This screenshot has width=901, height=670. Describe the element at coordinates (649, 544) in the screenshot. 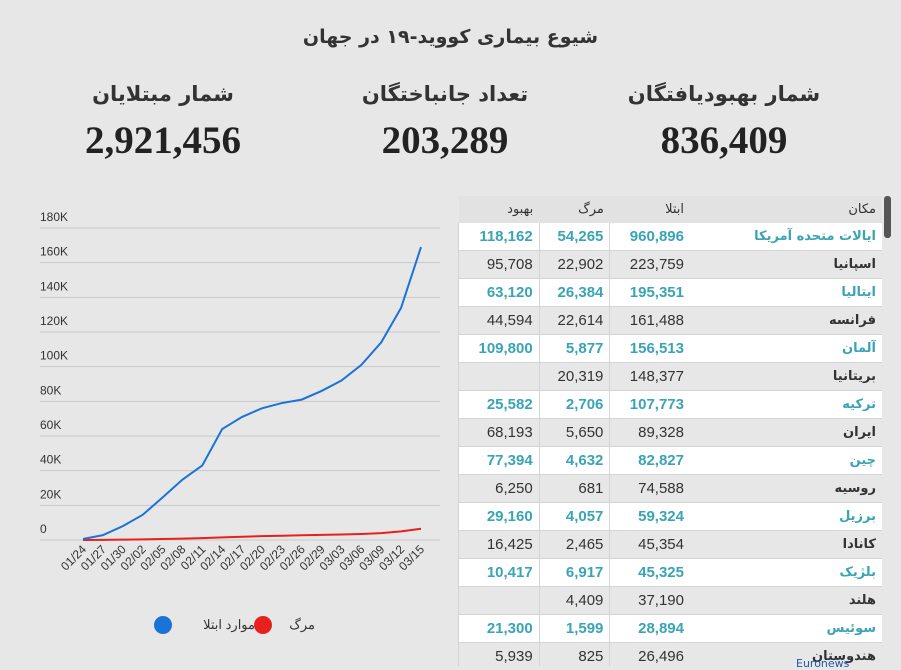

I see `number-cell: 45,354` at that location.